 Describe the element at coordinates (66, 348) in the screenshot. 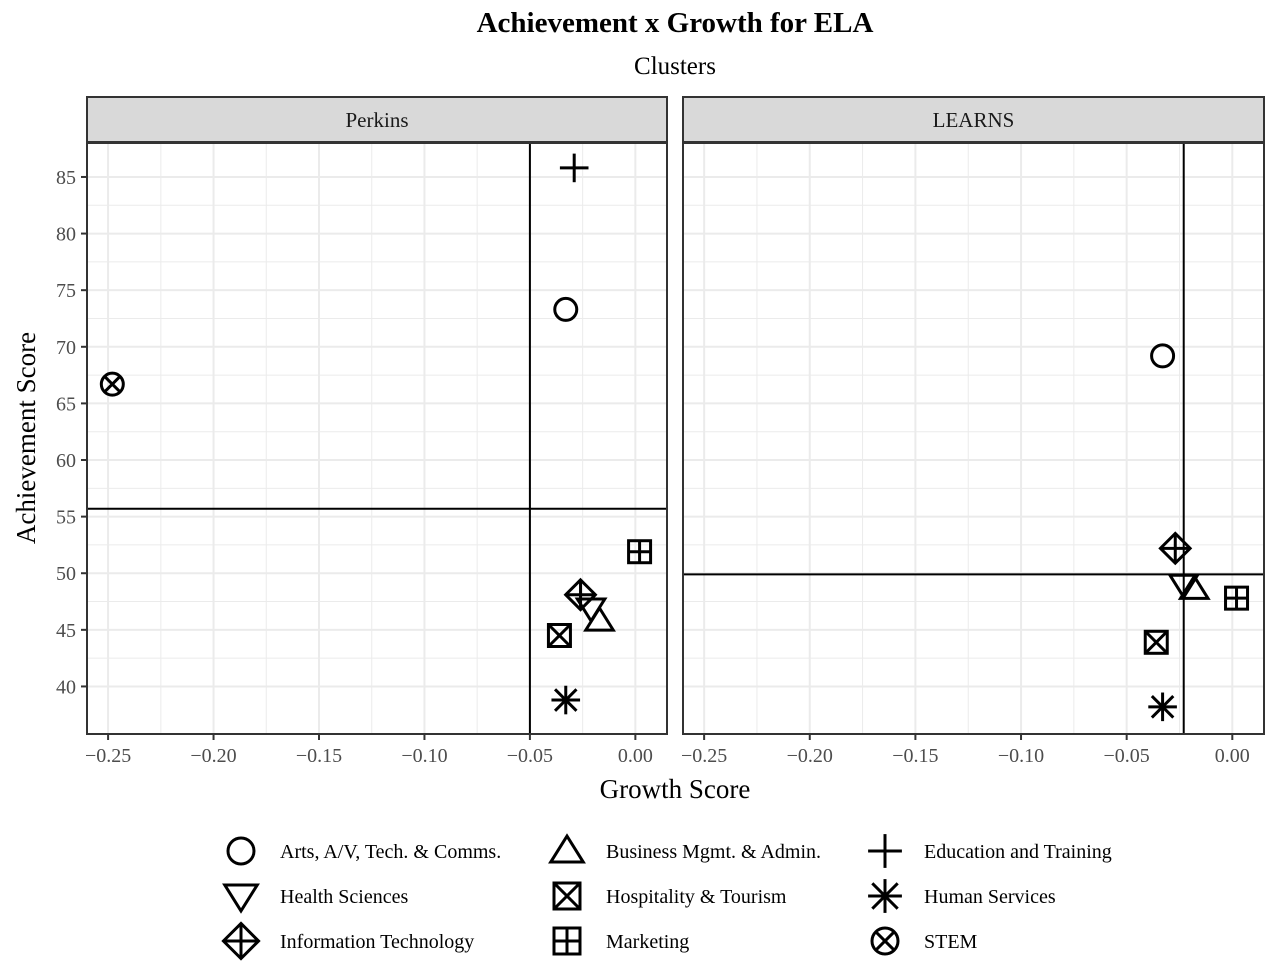

I see `y-tick-label: 70` at that location.